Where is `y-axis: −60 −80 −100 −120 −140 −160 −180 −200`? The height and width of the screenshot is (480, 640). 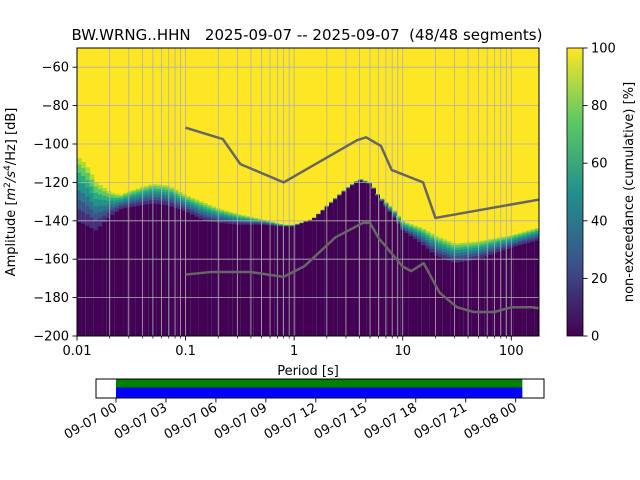 y-axis: −60 −80 −100 −120 −140 −160 −180 −200 is located at coordinates (55, 203).